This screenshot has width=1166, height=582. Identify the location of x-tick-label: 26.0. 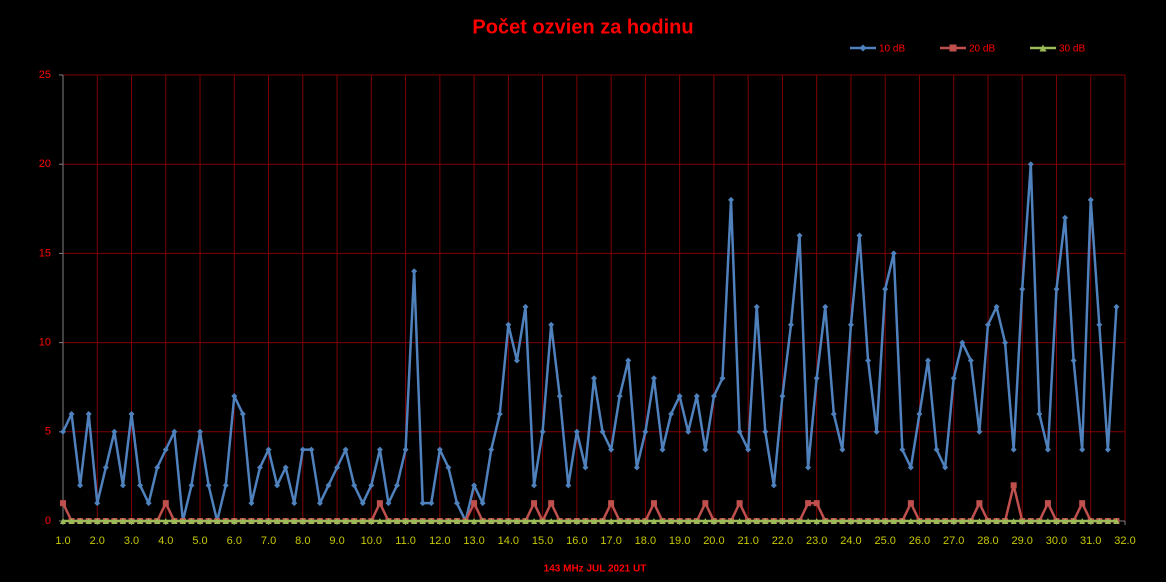
(919, 541).